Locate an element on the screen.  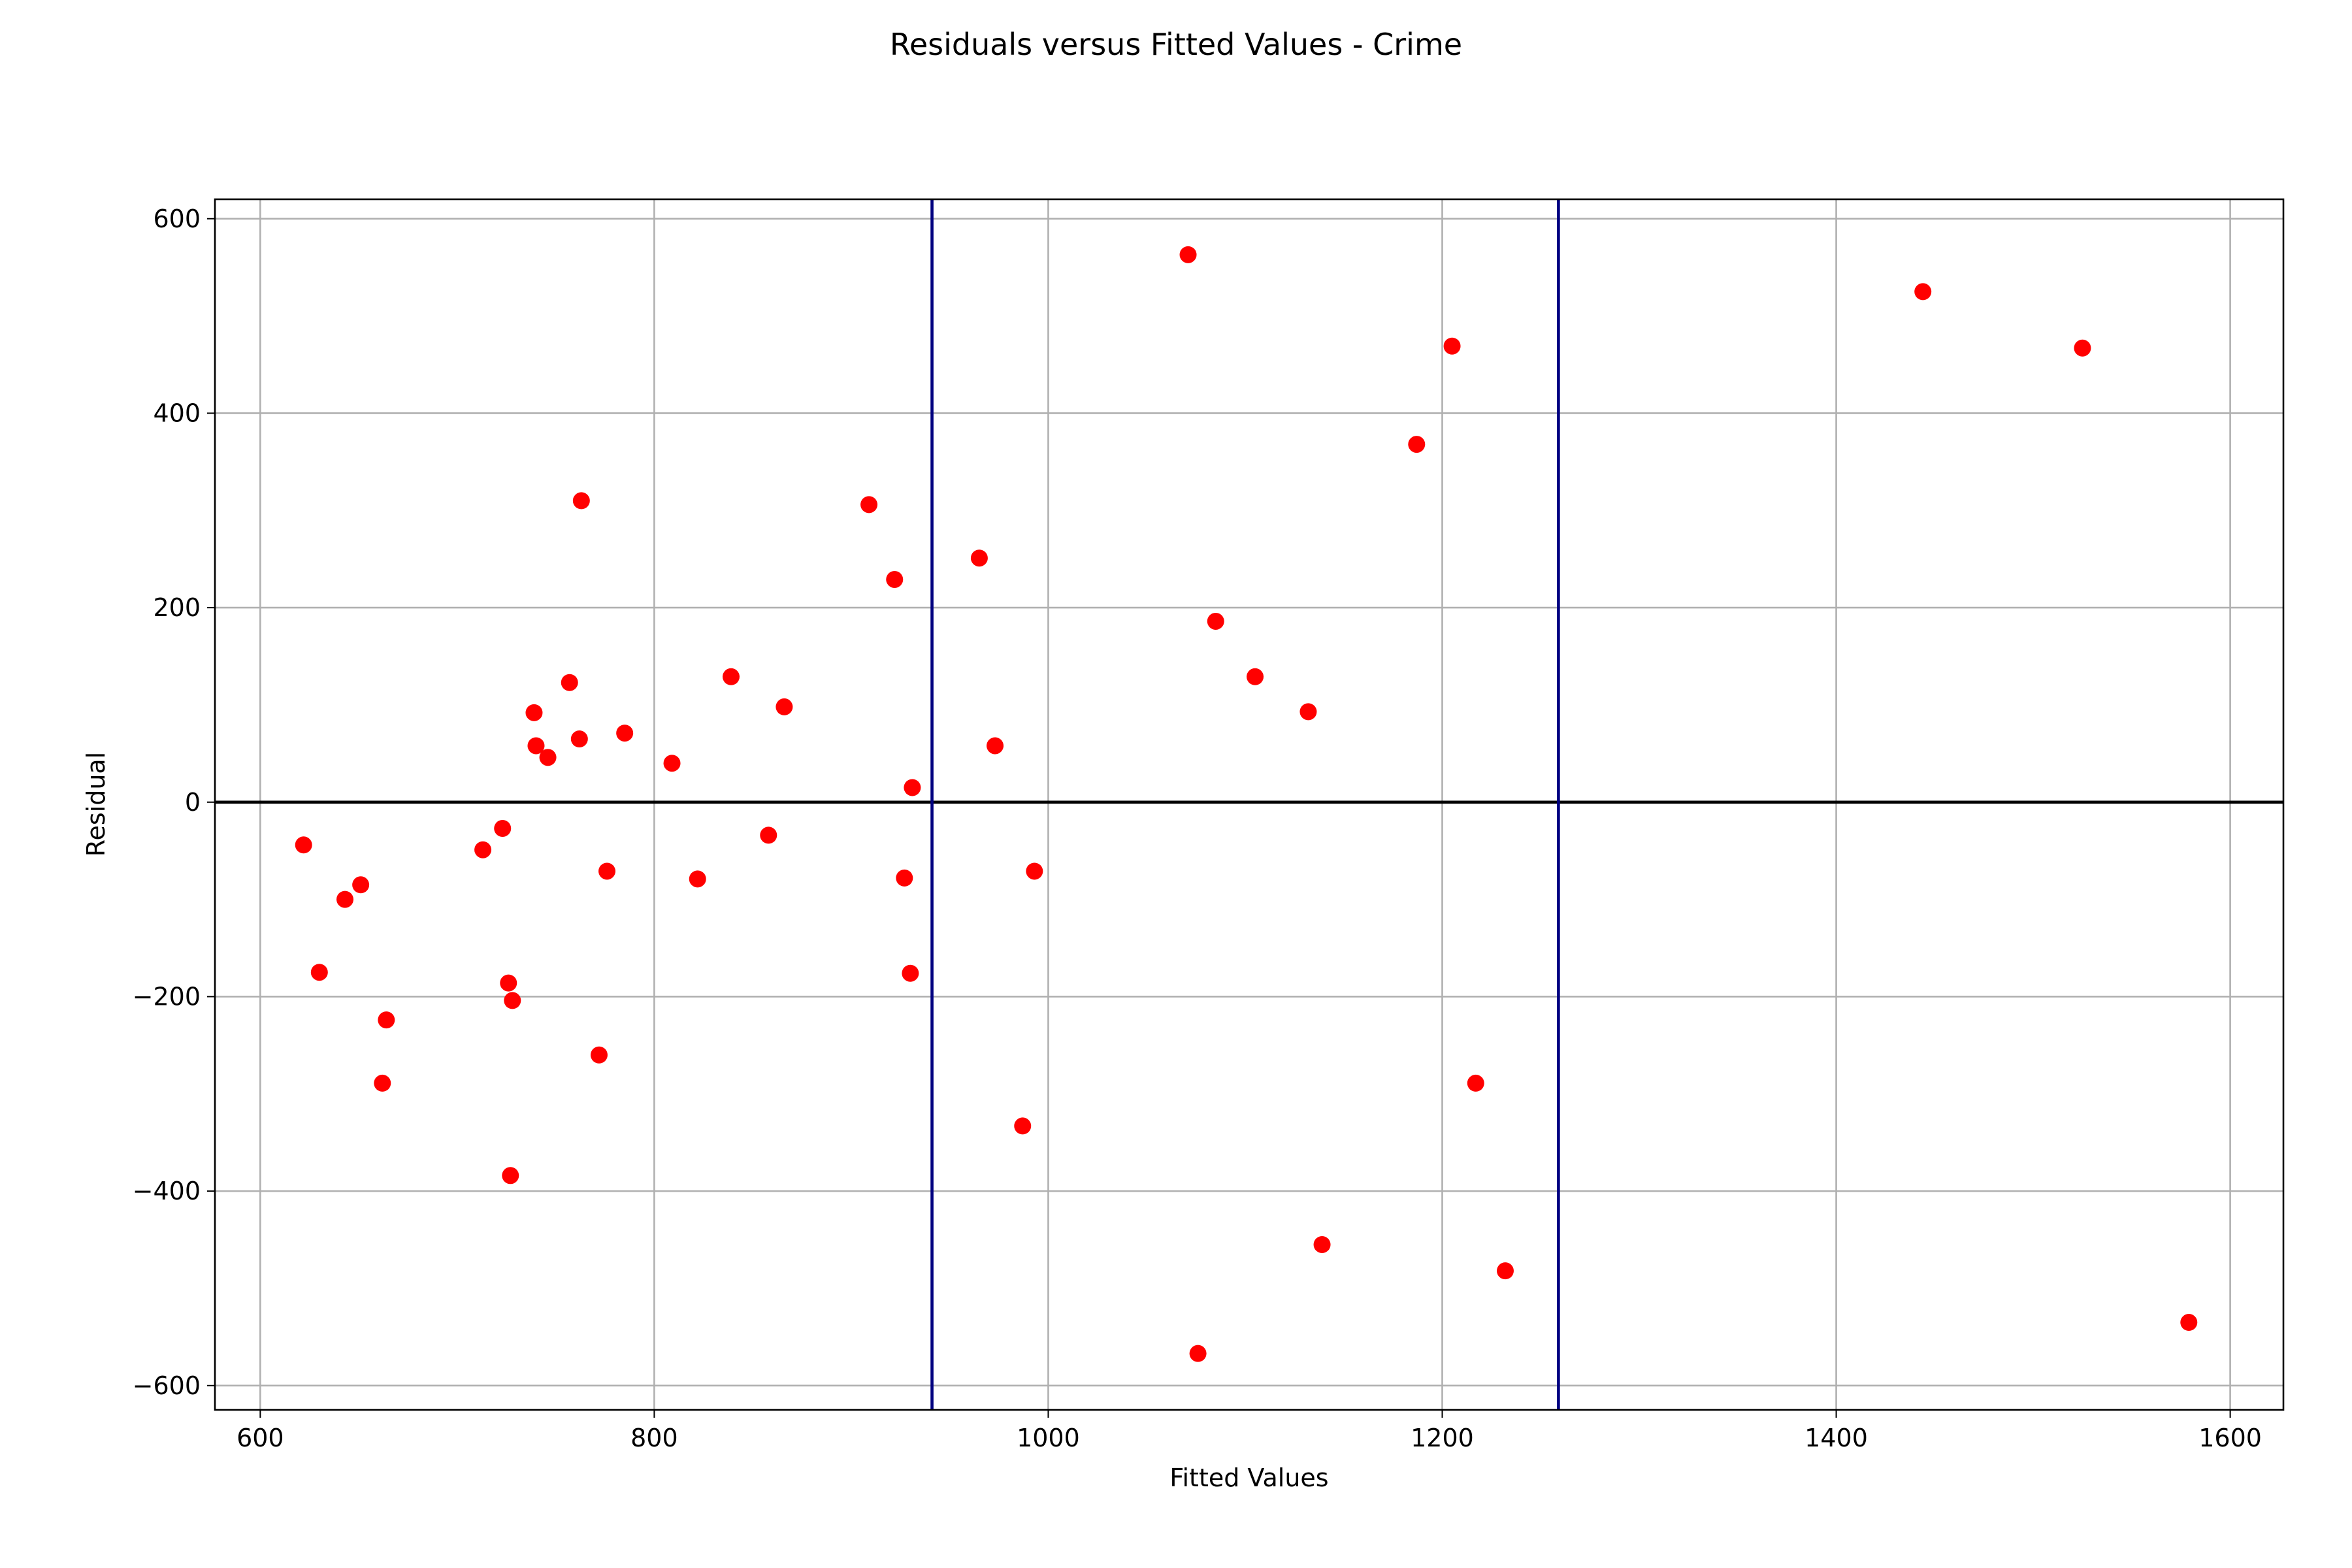
chart-title: Residuals versus Fitted Values - Crime is located at coordinates (1176, 44).